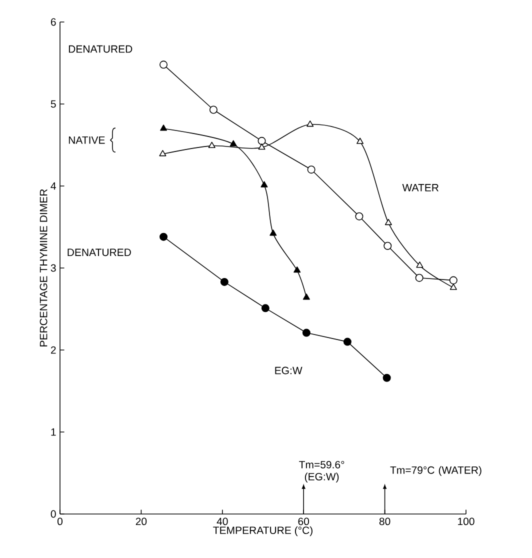 The height and width of the screenshot is (558, 532). What do you see at coordinates (53, 432) in the screenshot?
I see `y-tick-label: 1` at bounding box center [53, 432].